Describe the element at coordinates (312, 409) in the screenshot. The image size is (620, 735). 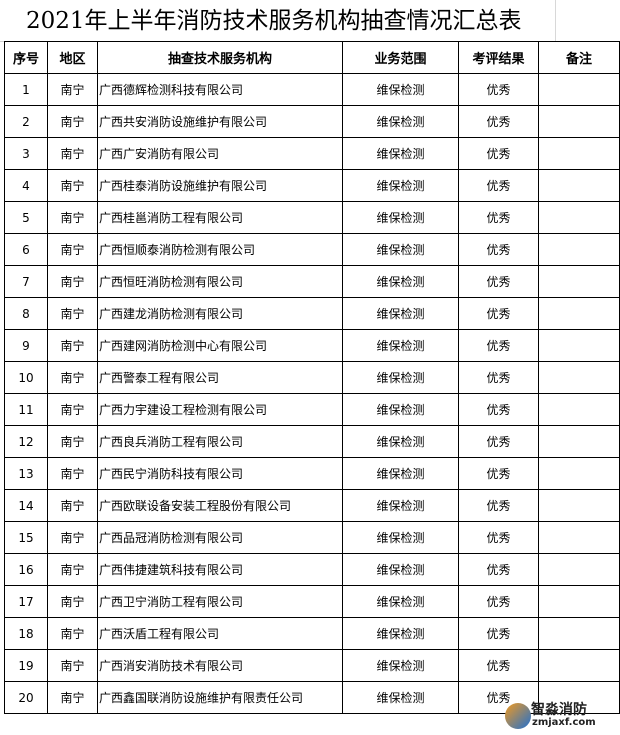
I see `table-row: 11 南宁 广西力宇建设工程检测有限公司 维保检测 优秀` at that location.